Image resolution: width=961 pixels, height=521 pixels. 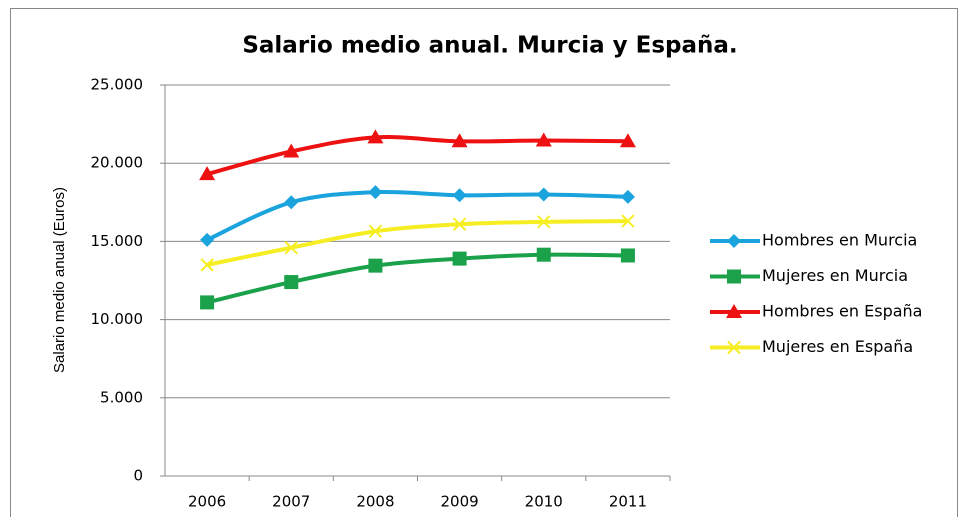 I want to click on y-tick-label: 5.000, so click(x=121, y=397).